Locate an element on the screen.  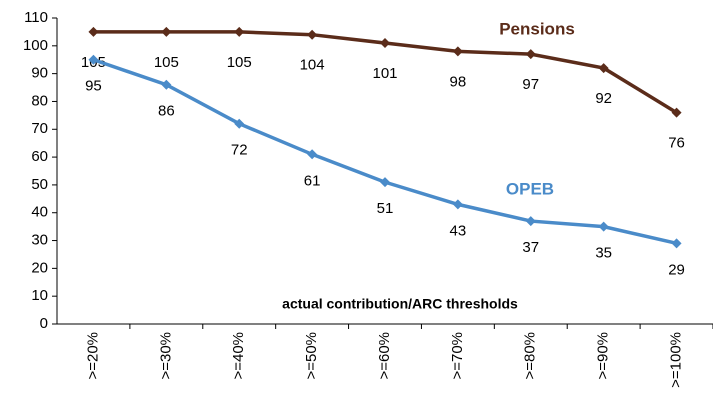
x-tick-label: >=60% is located at coordinates (384, 356).